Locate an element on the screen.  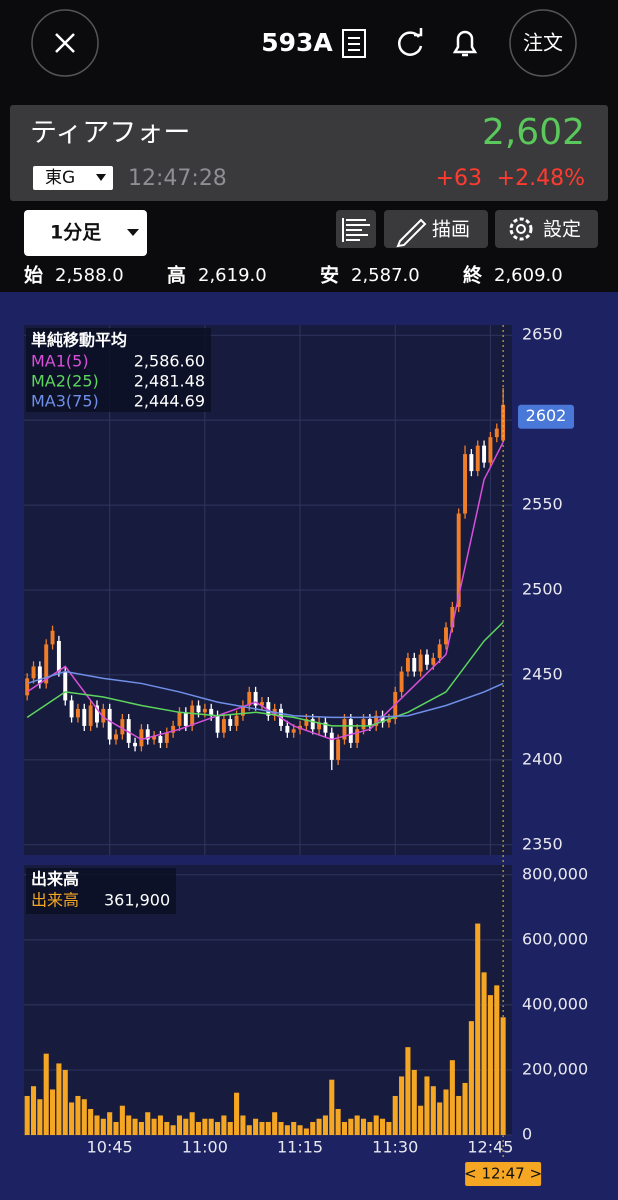
legend-title: 出来高 is located at coordinates (55, 879).